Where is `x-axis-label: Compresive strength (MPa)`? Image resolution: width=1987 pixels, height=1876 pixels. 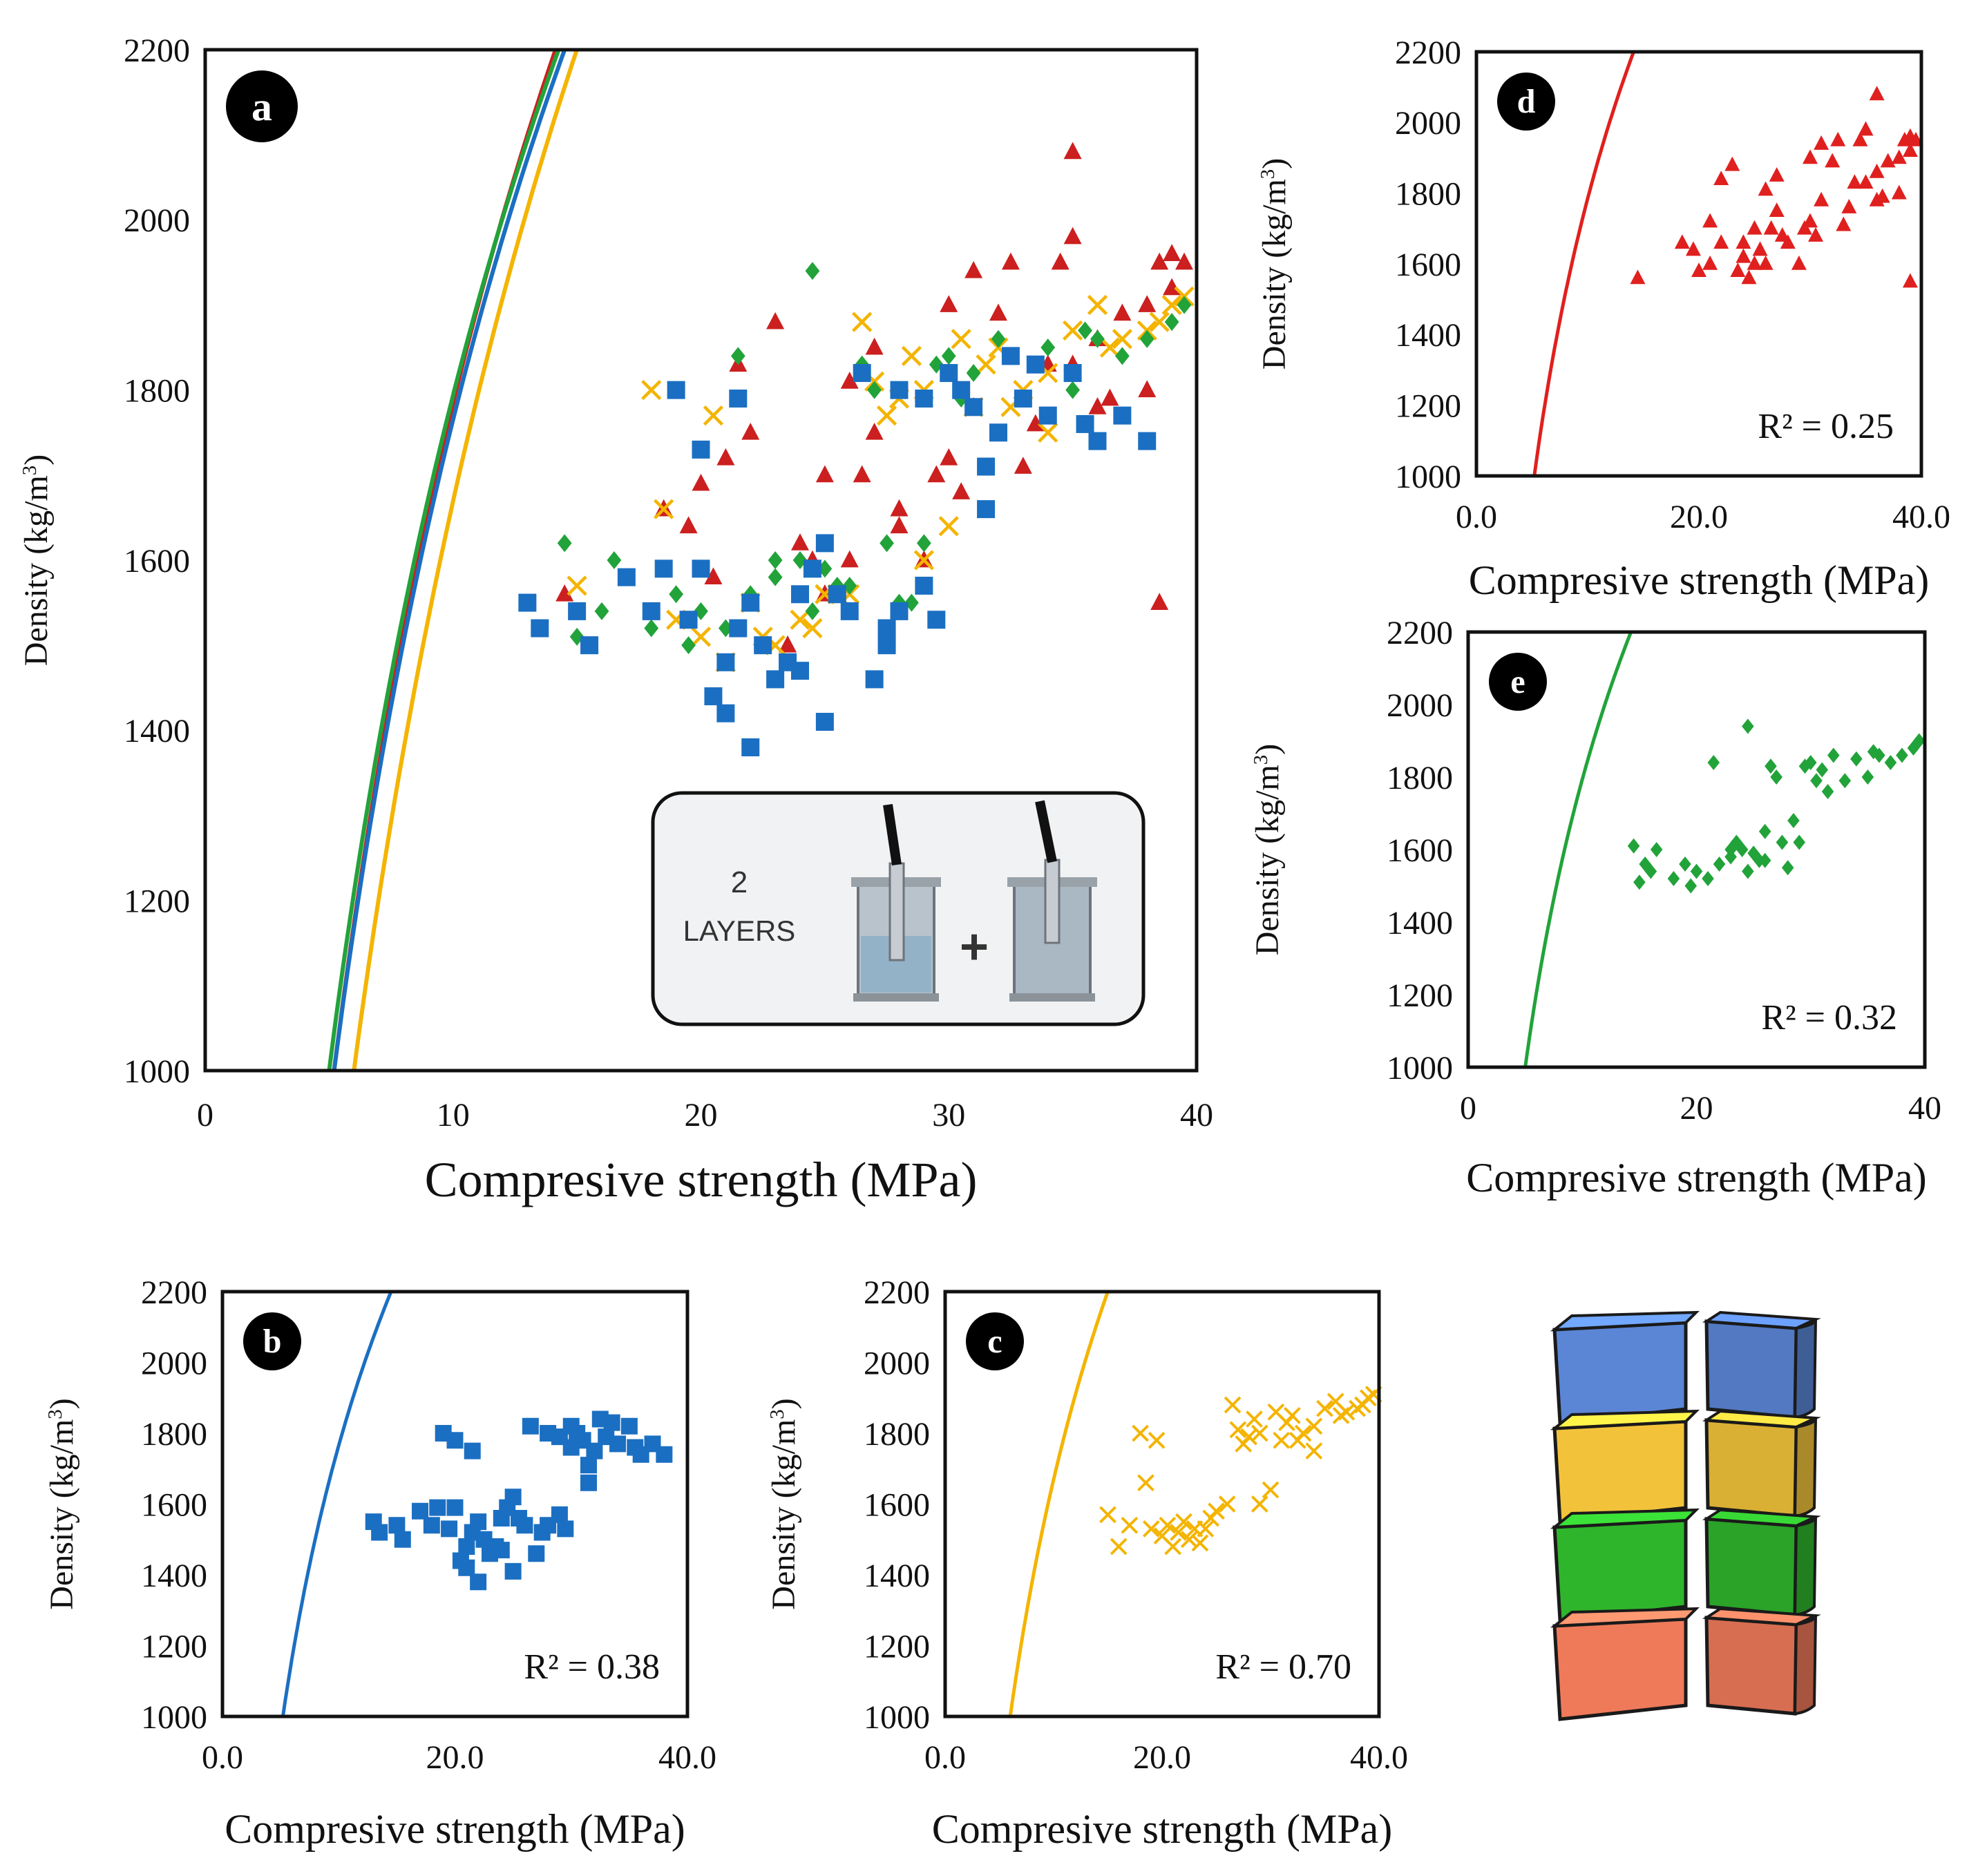 x-axis-label: Compresive strength (MPa) is located at coordinates (455, 1829).